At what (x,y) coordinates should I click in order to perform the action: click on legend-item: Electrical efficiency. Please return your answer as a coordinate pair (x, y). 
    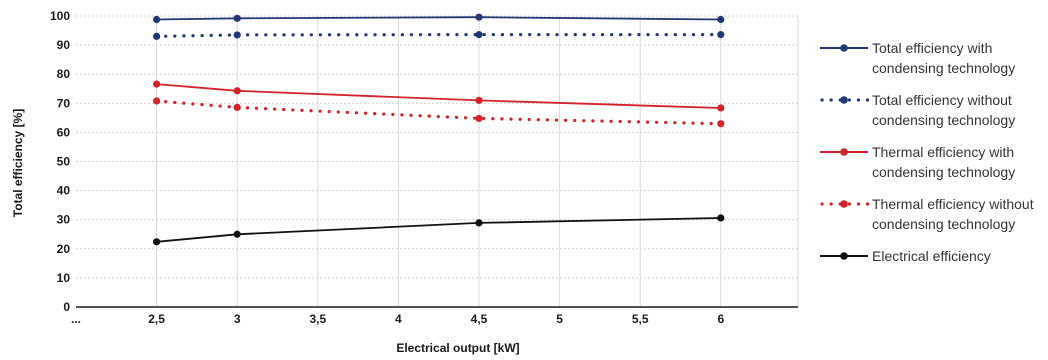
    Looking at the image, I should click on (932, 272).